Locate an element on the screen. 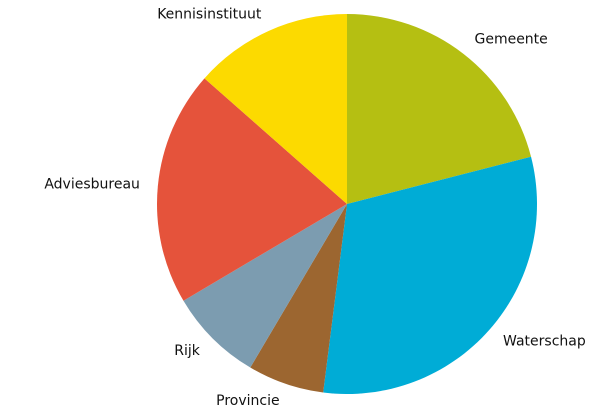  slice-label: Provincie is located at coordinates (247, 401).